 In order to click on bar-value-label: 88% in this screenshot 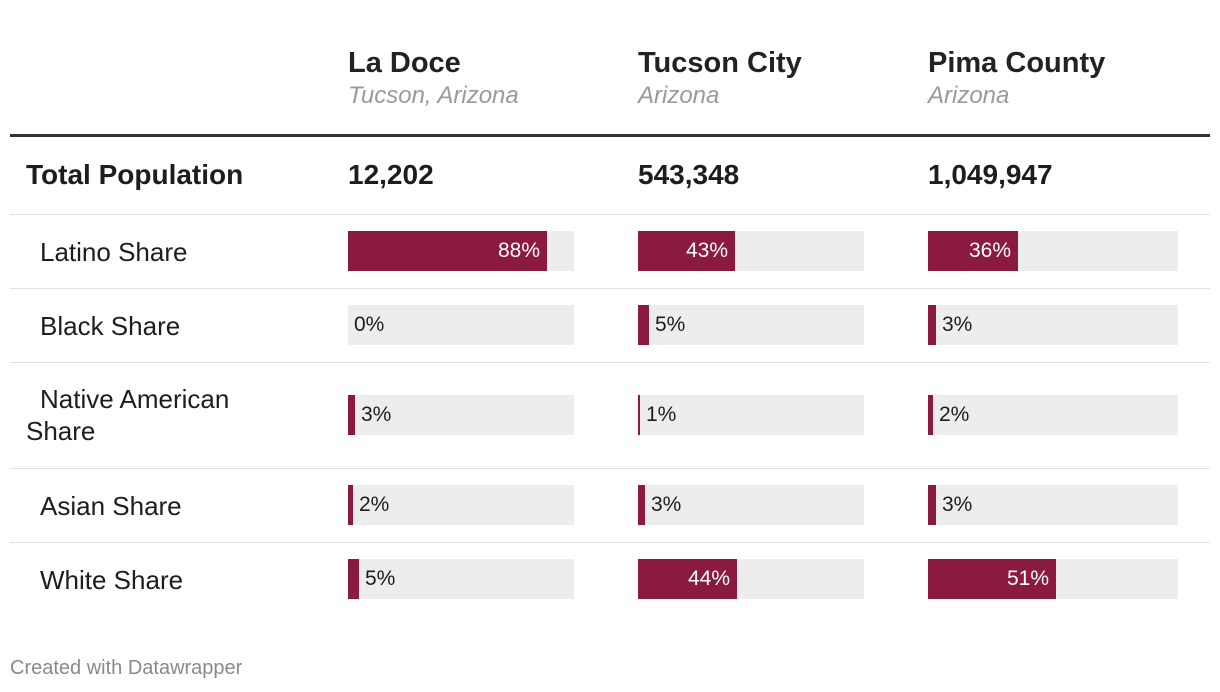, I will do `click(518, 250)`.